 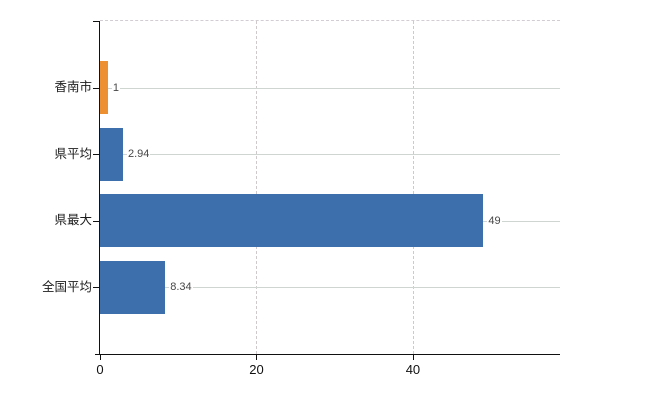 I want to click on bar-県平均, so click(x=111, y=154).